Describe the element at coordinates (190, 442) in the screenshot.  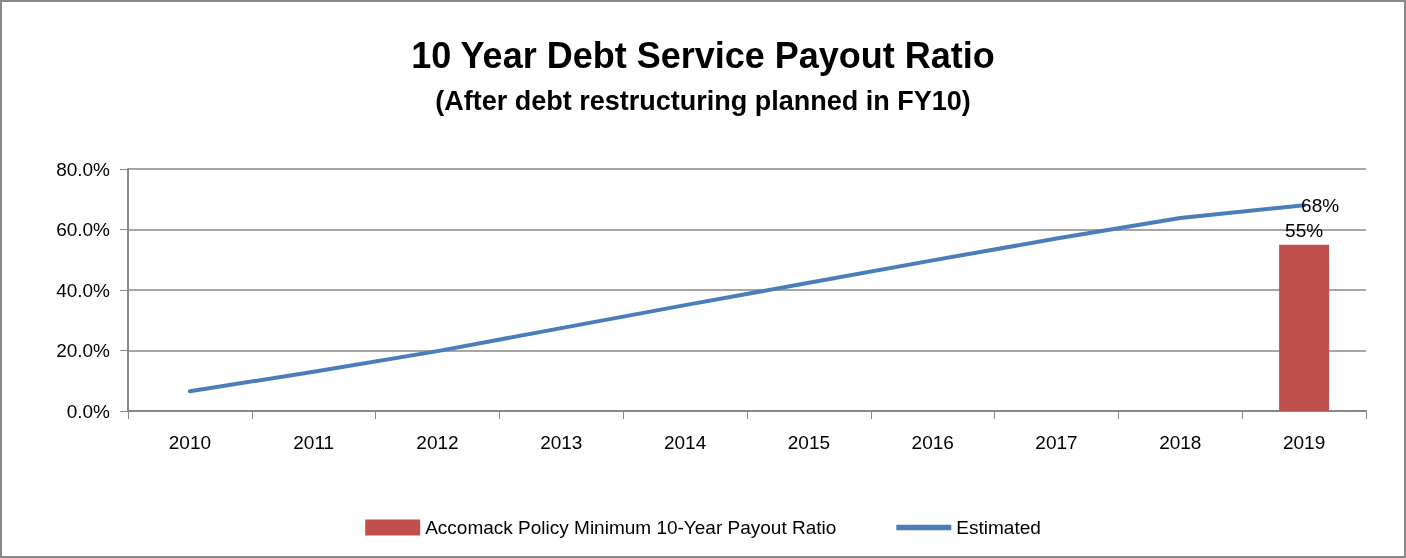
I see `x-tick-label: 2010` at that location.